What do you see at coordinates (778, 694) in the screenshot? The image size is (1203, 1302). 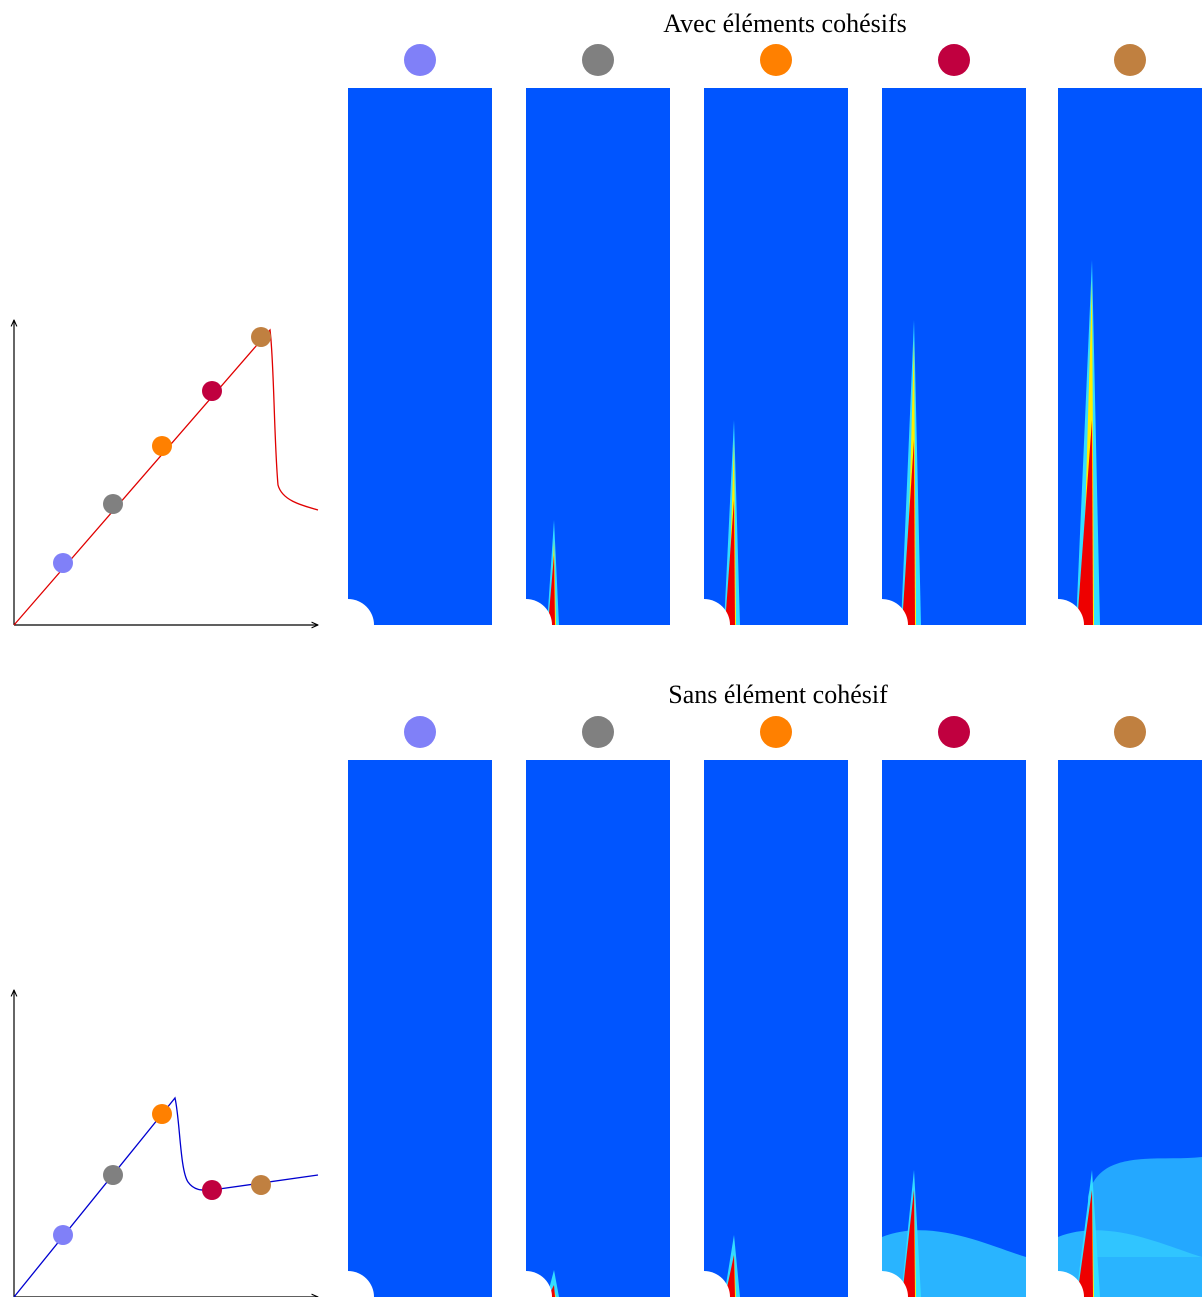 I see `panel-title: Sans élément cohésif` at bounding box center [778, 694].